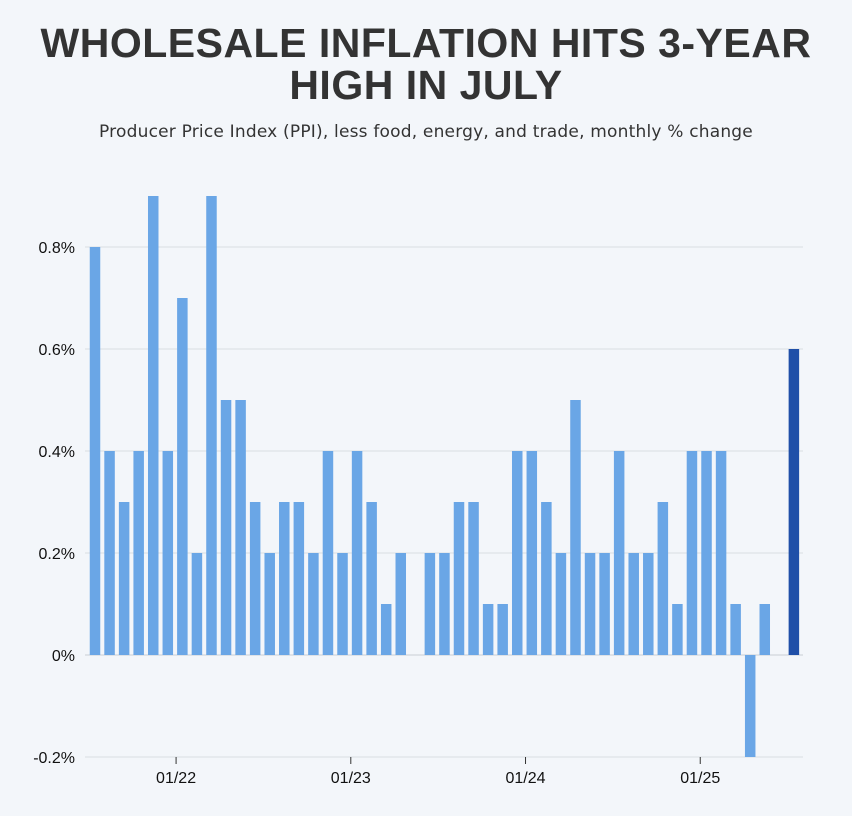  What do you see at coordinates (525, 778) in the screenshot?
I see `x-tick-label: 01/24` at bounding box center [525, 778].